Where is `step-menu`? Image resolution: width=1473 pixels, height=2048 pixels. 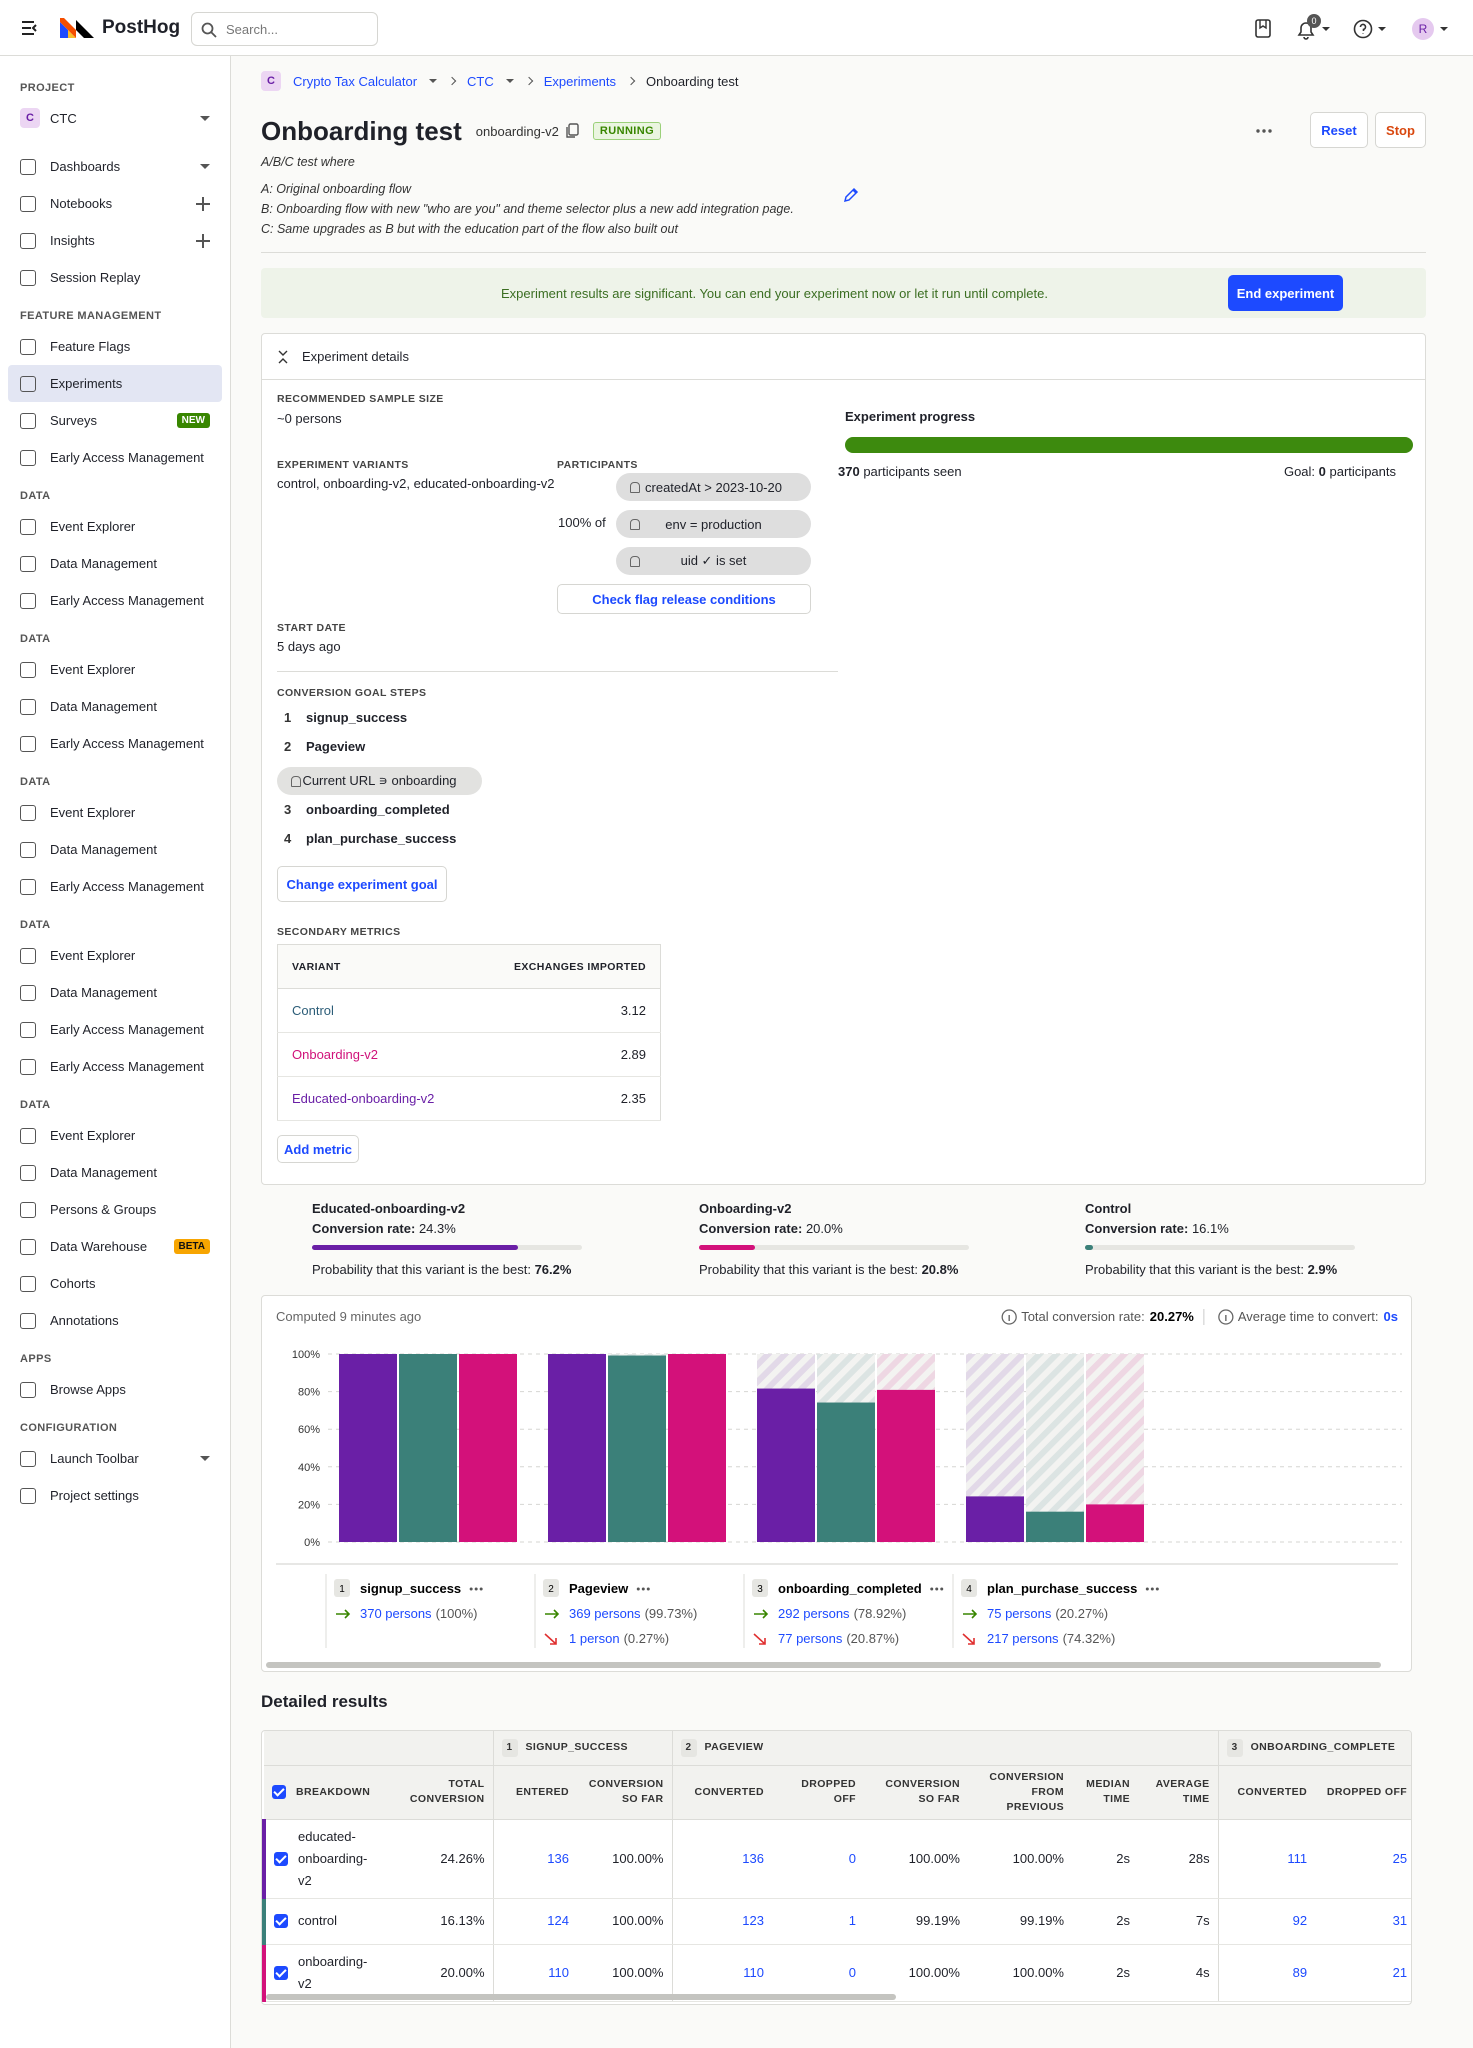 step-menu is located at coordinates (1157, 1589).